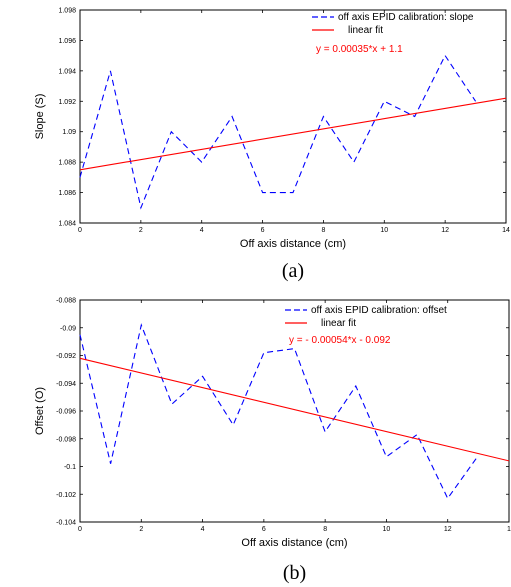 The height and width of the screenshot is (587, 511). Describe the element at coordinates (406, 17) in the screenshot. I see `legend-label-slope: off axis EPID calibration: slope` at that location.